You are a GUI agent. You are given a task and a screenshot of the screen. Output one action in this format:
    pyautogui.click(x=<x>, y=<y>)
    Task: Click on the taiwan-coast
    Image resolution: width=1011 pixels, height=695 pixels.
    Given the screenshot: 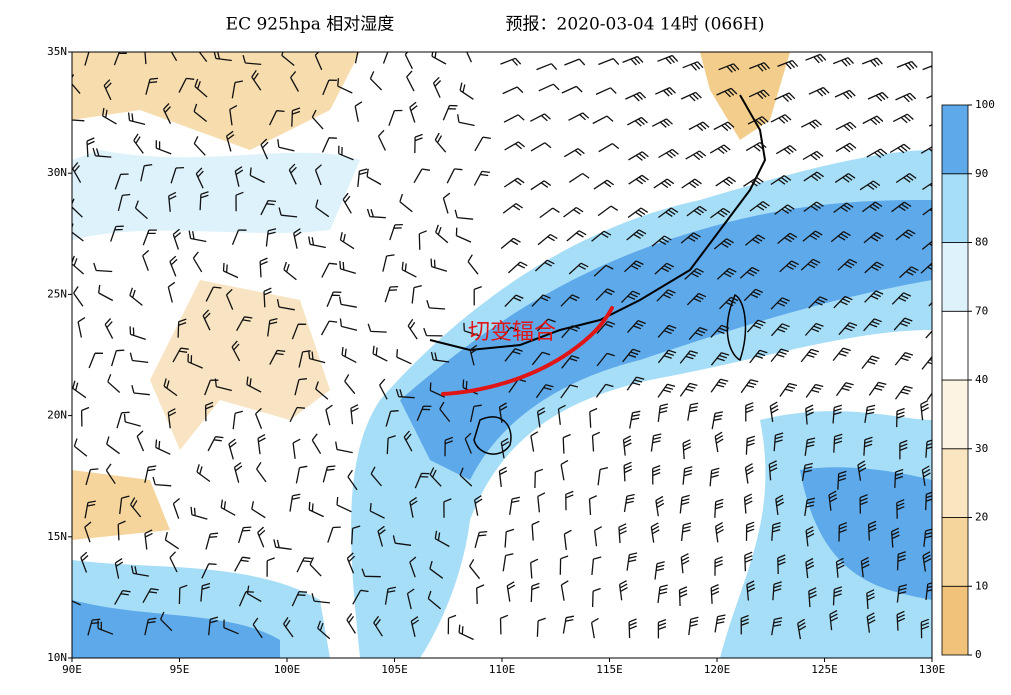 What is the action you would take?
    pyautogui.click(x=736, y=327)
    